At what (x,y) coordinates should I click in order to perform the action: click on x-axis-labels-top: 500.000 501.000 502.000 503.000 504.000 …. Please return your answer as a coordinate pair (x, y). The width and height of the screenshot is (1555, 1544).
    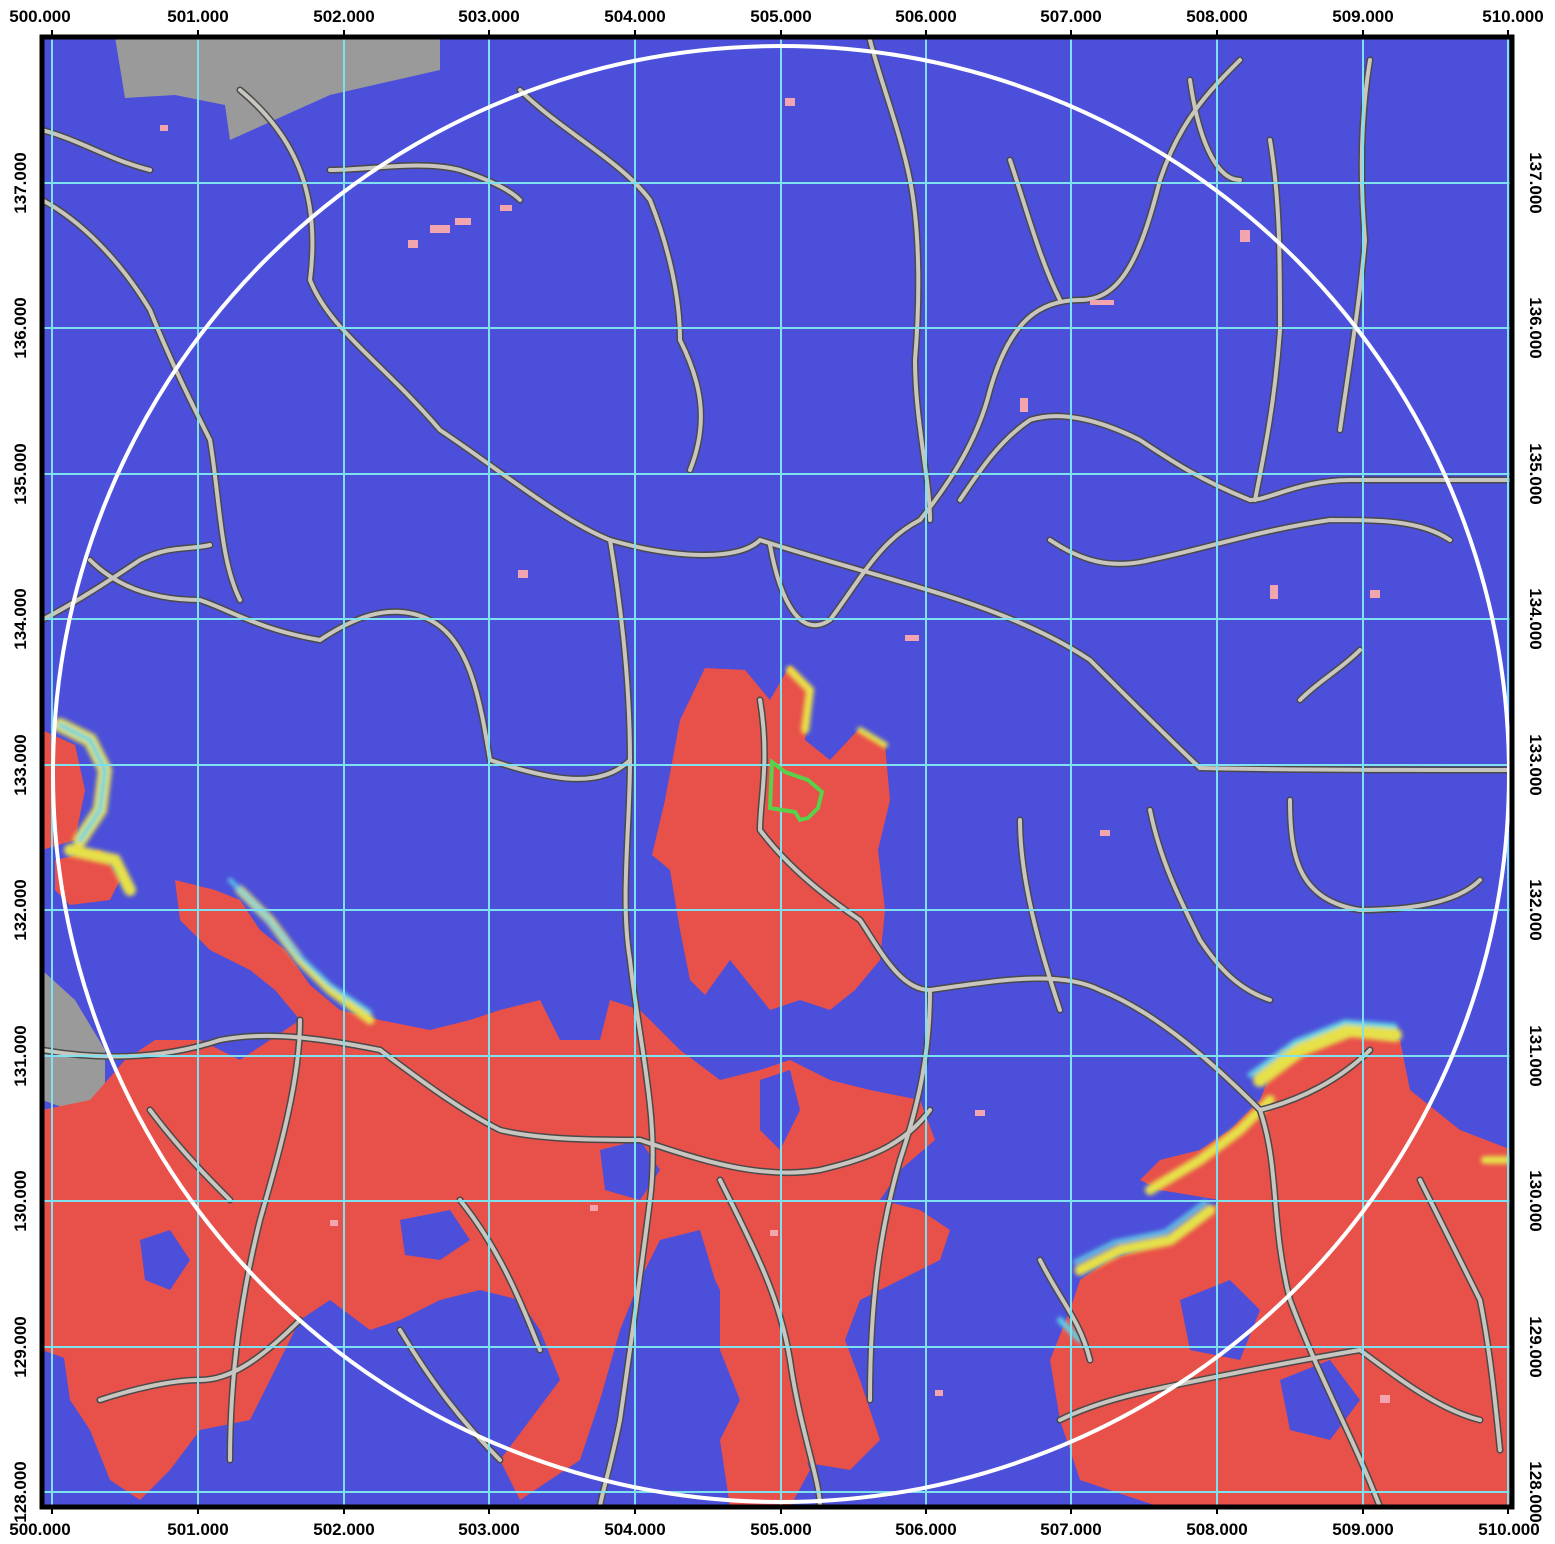
    Looking at the image, I should click on (776, 16).